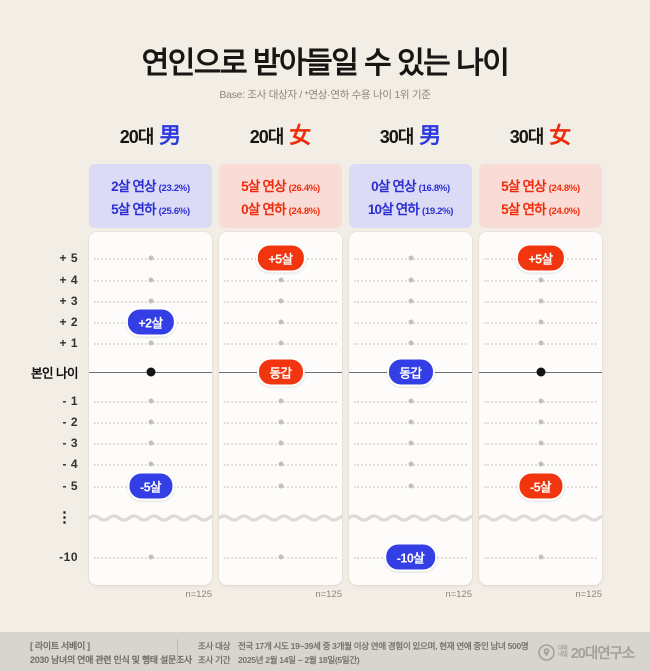 This screenshot has height=671, width=650. What do you see at coordinates (150, 196) in the screenshot?
I see `summary-box: 2살 연상 (23.2%) 5살 연하 (25.6%)` at bounding box center [150, 196].